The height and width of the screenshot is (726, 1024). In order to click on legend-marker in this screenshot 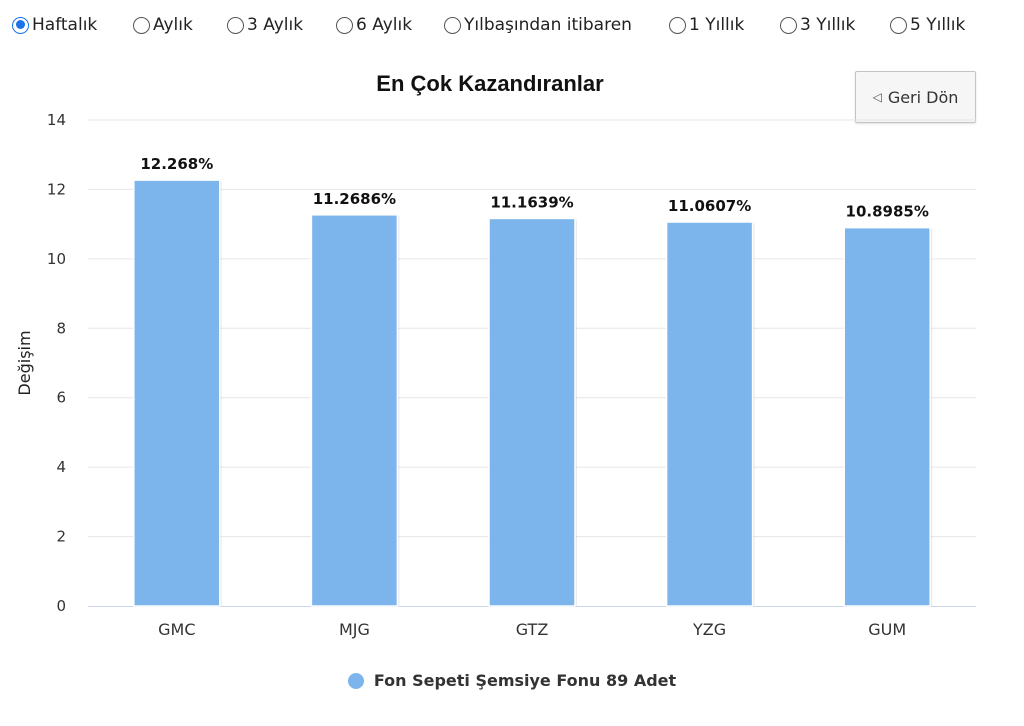, I will do `click(355, 680)`.